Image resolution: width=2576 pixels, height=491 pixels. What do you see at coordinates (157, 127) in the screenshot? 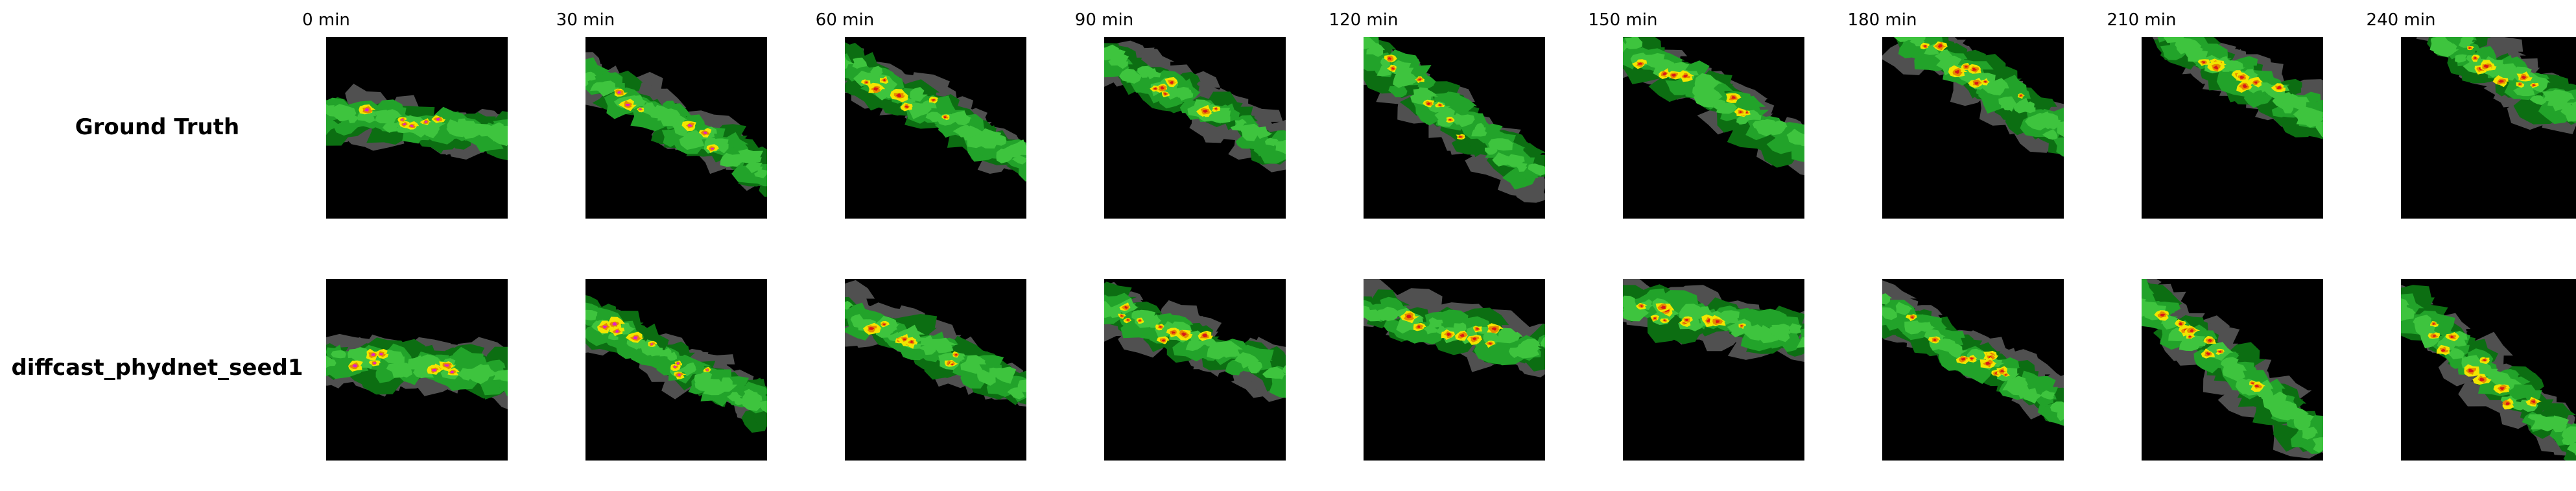
I see `row-label-ground-truth: Ground Truth` at bounding box center [157, 127].